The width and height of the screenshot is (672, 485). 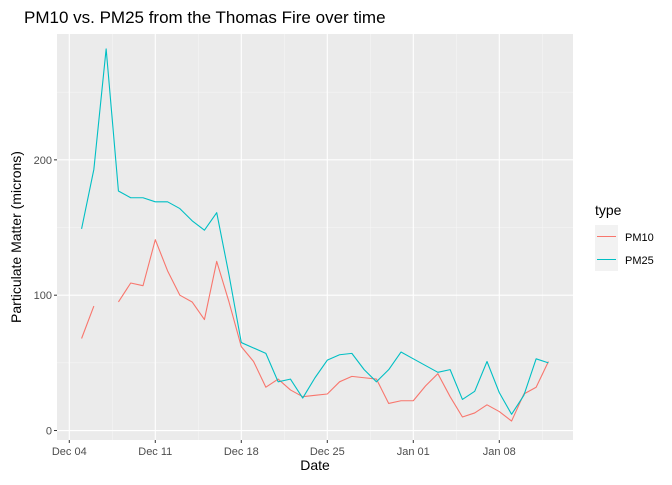 What do you see at coordinates (624, 236) in the screenshot?
I see `legend: type PM10 PM25` at bounding box center [624, 236].